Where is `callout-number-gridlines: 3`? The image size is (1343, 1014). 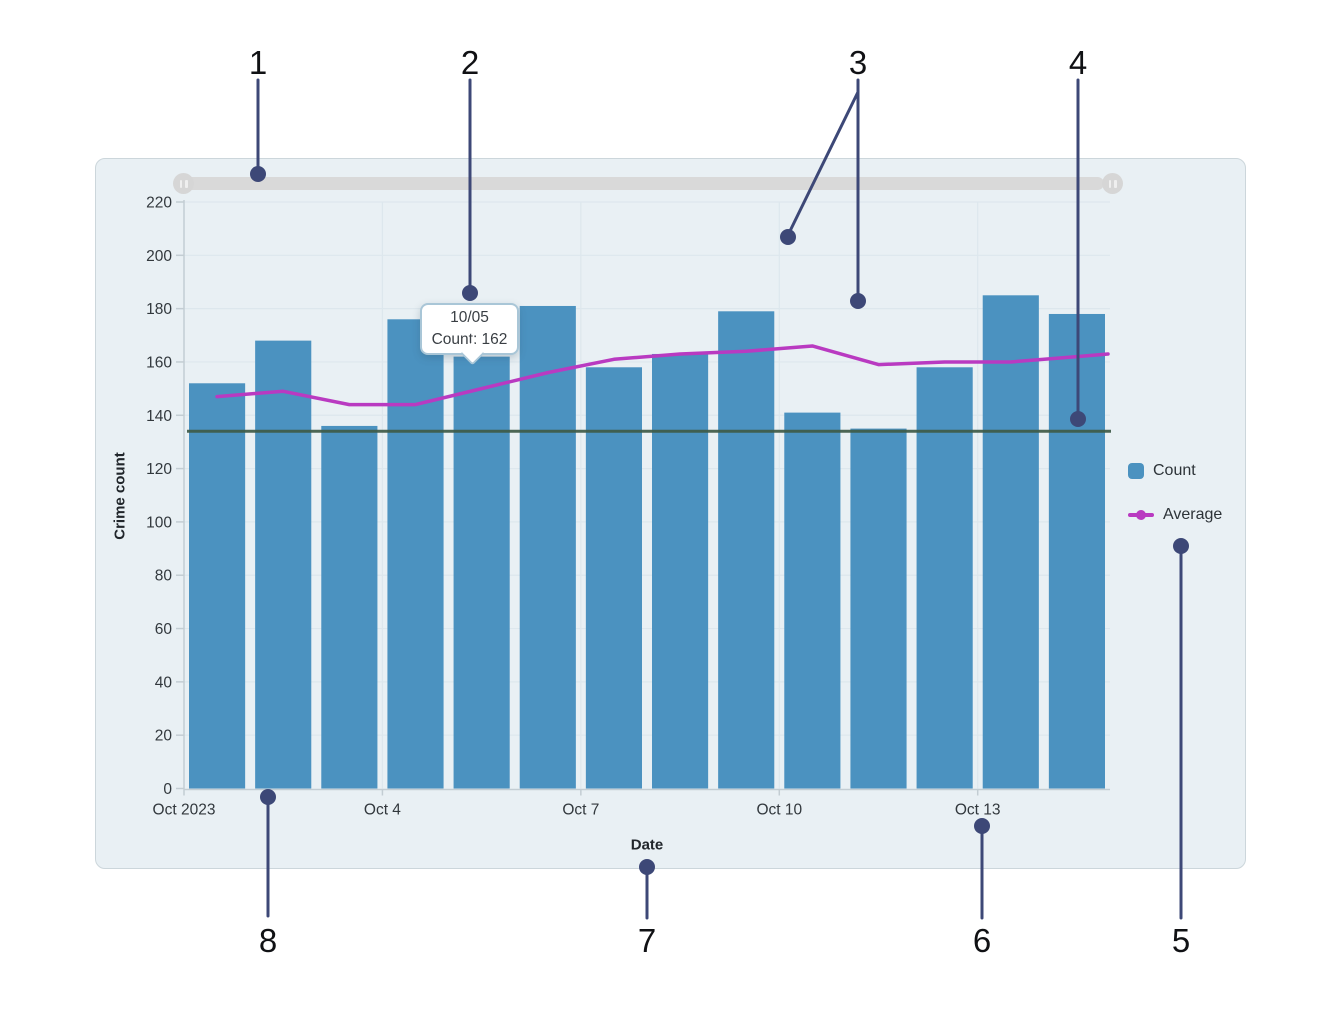
callout-number-gridlines: 3 is located at coordinates (858, 62).